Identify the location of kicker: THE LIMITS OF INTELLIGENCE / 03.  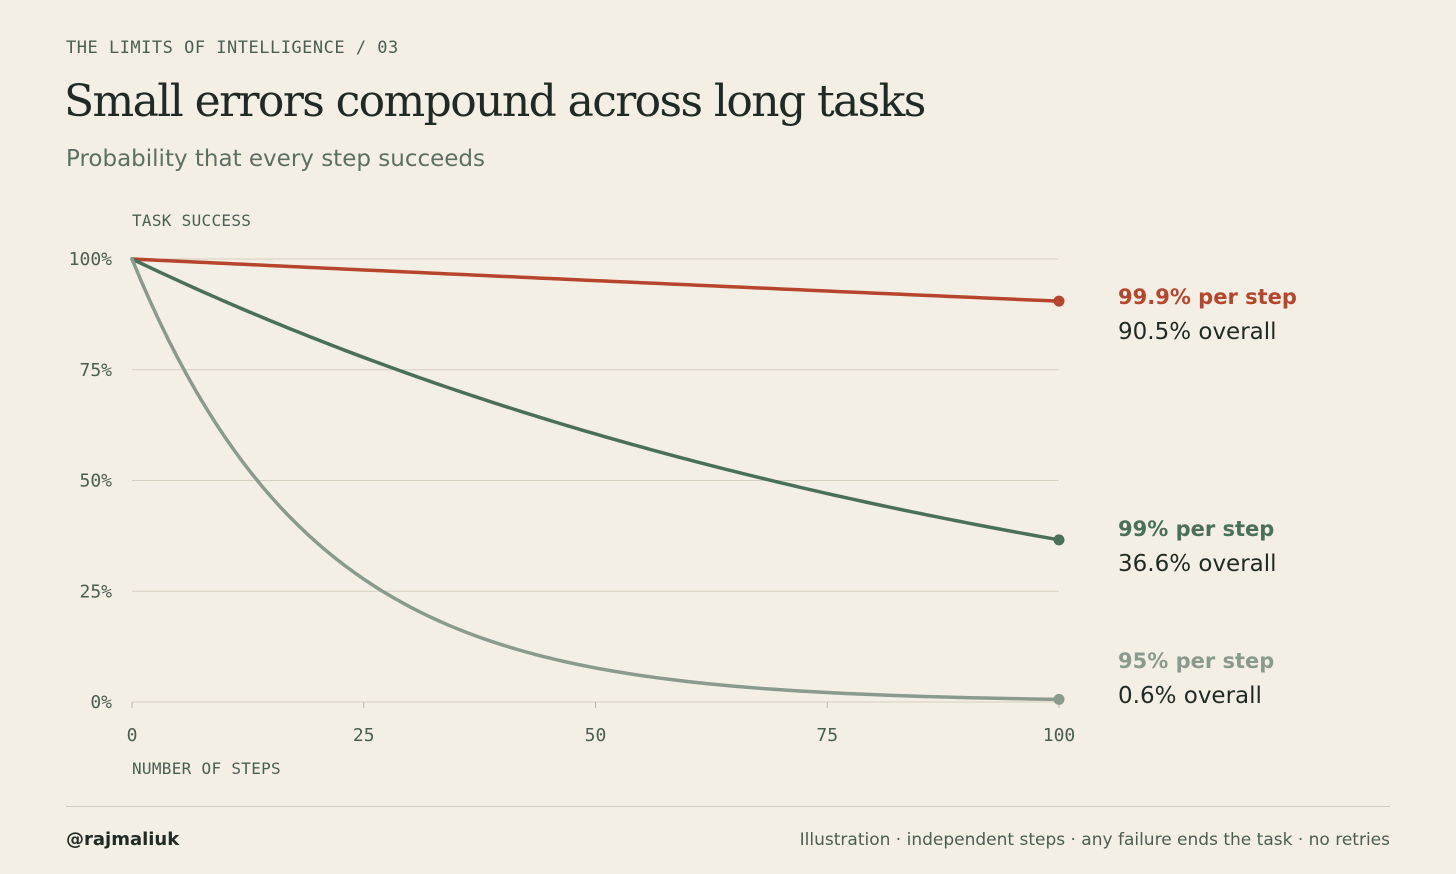
(232, 48).